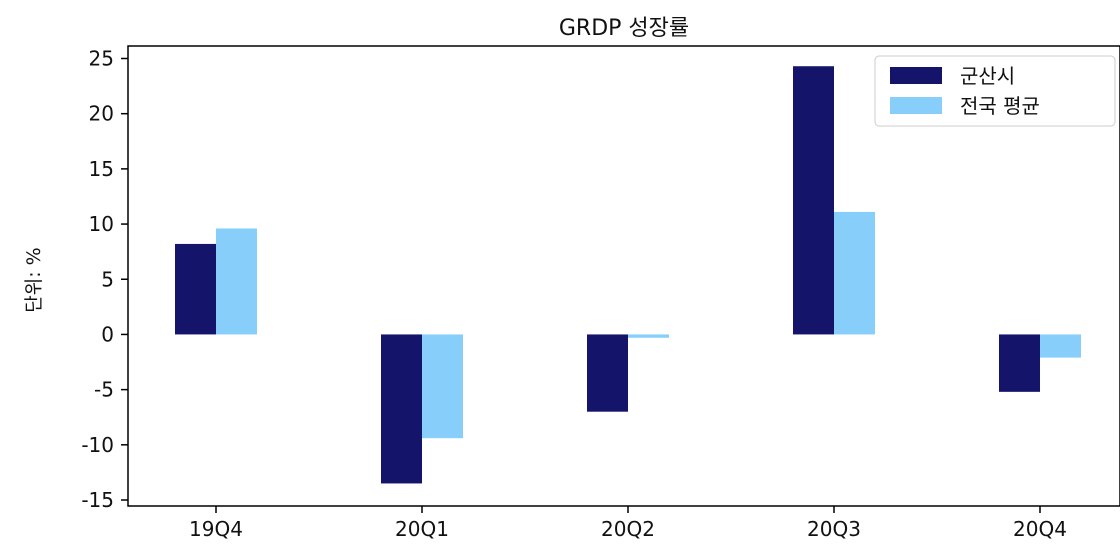  Describe the element at coordinates (1000, 106) in the screenshot. I see `legend-label-national-average: 전국 평균` at that location.